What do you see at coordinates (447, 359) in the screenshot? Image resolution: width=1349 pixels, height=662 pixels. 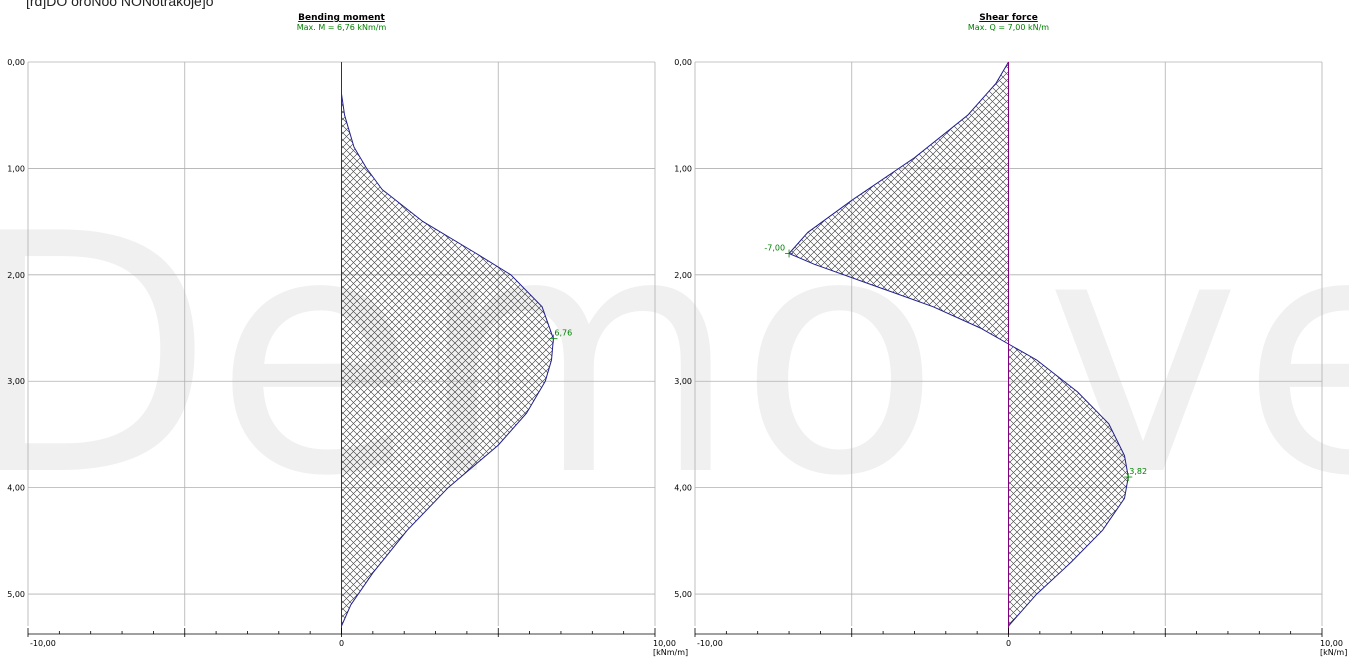 I see `diagram-area` at bounding box center [447, 359].